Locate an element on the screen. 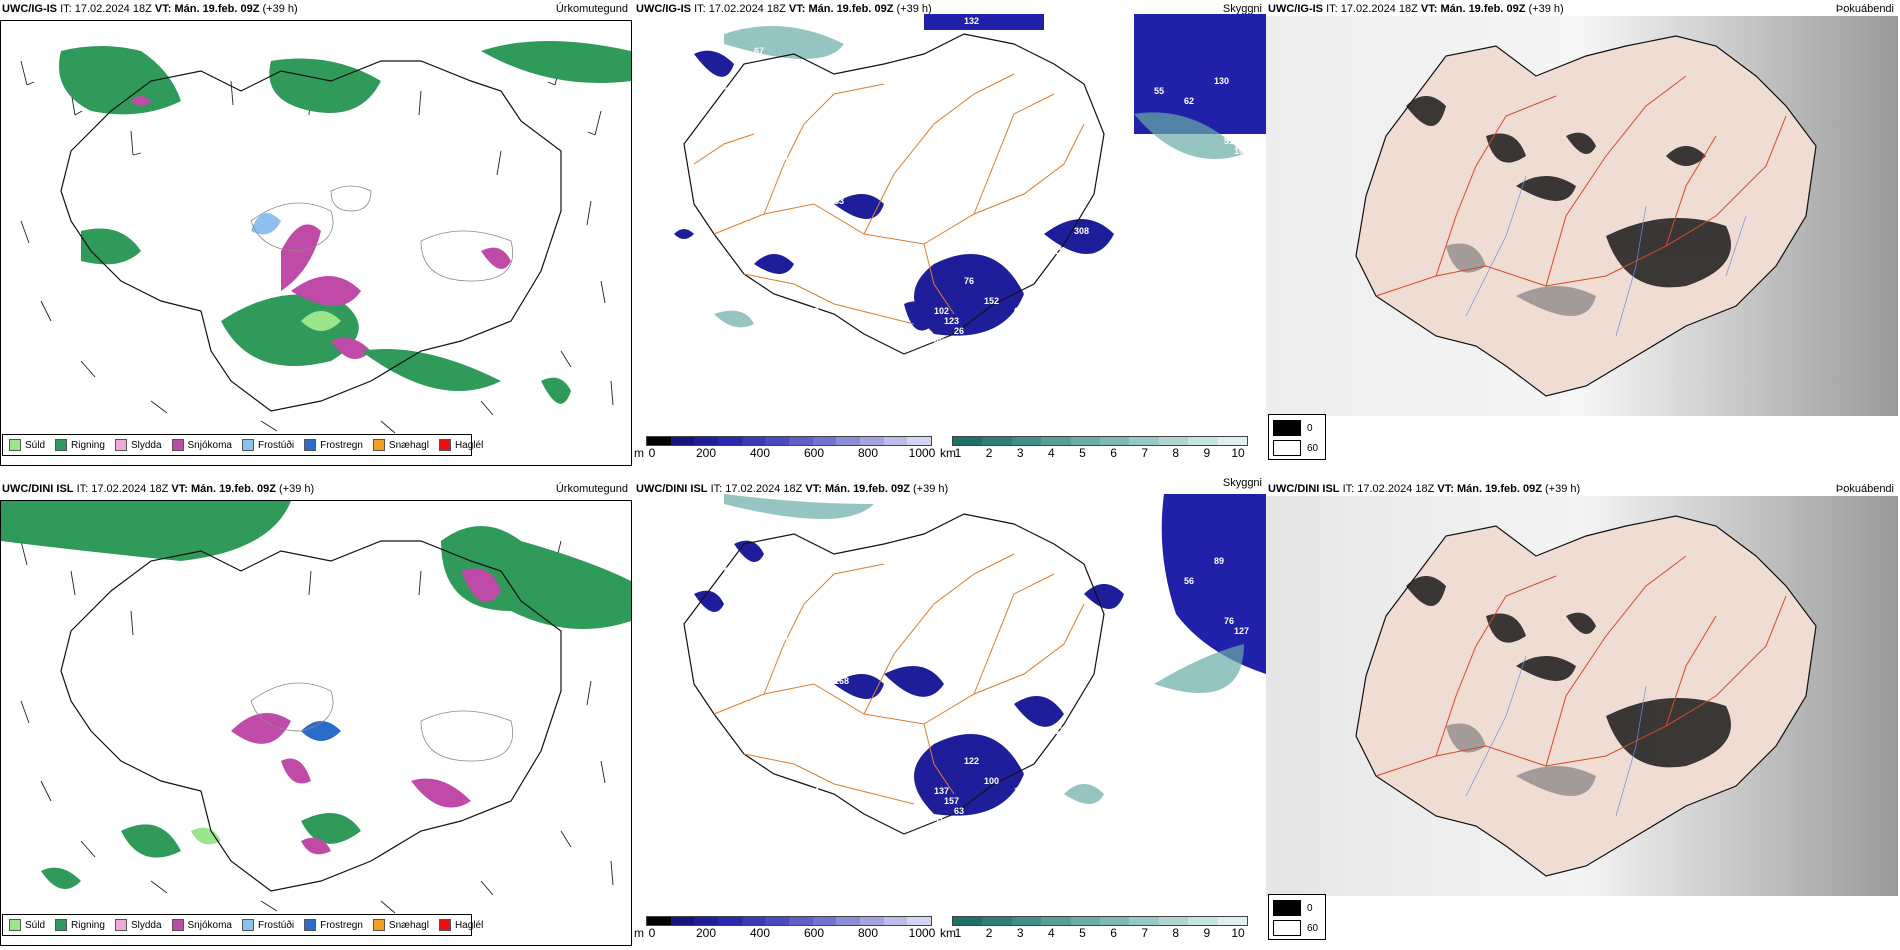 The width and height of the screenshot is (1900, 950). legend-item: Frostúði is located at coordinates (268, 445).